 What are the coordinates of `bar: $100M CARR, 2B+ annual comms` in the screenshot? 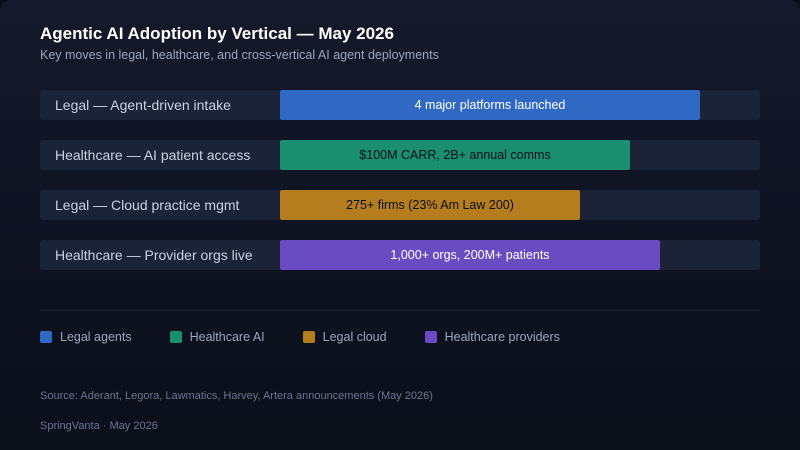 It's located at (455, 155).